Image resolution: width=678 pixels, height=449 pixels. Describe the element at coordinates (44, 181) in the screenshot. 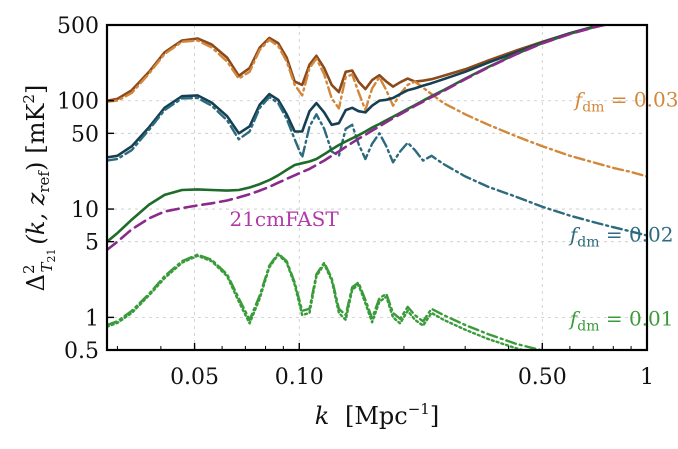

I see `y-axis-args-sub: ref` at that location.